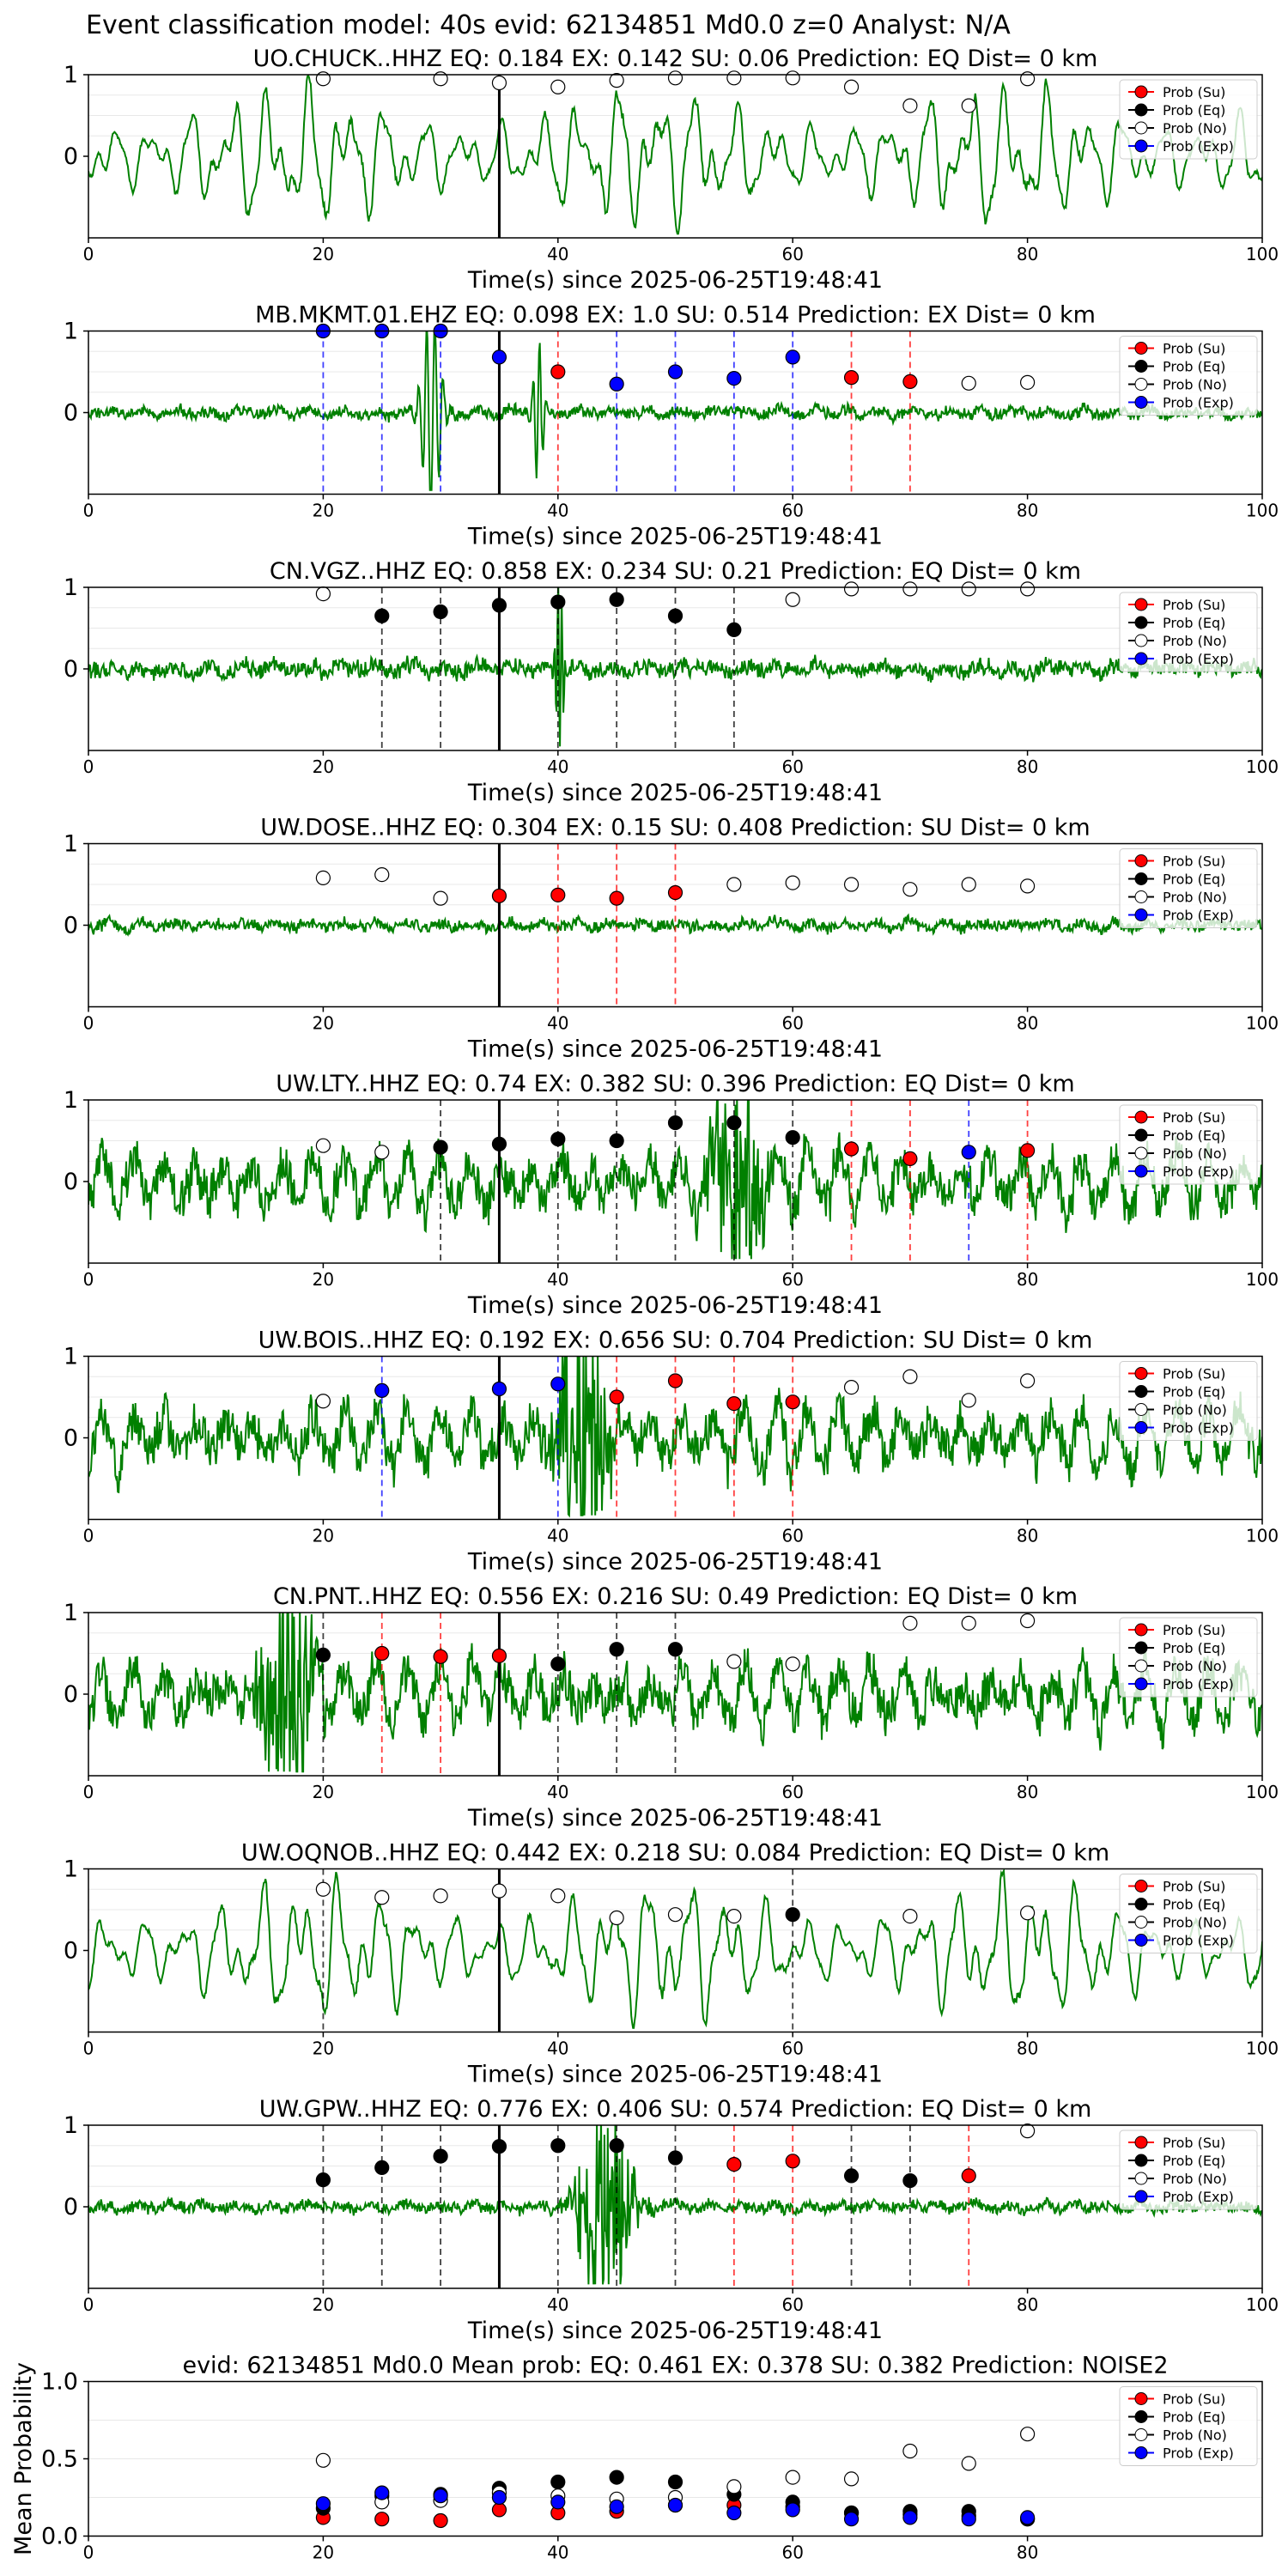  What do you see at coordinates (23, 2458) in the screenshot?
I see `y-axis-label: Mean Probability` at bounding box center [23, 2458].